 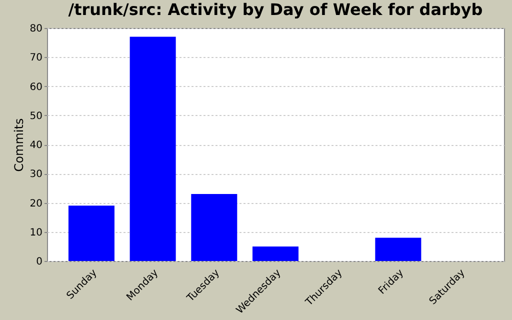 I want to click on y-tick-label: 20, so click(x=36, y=204).